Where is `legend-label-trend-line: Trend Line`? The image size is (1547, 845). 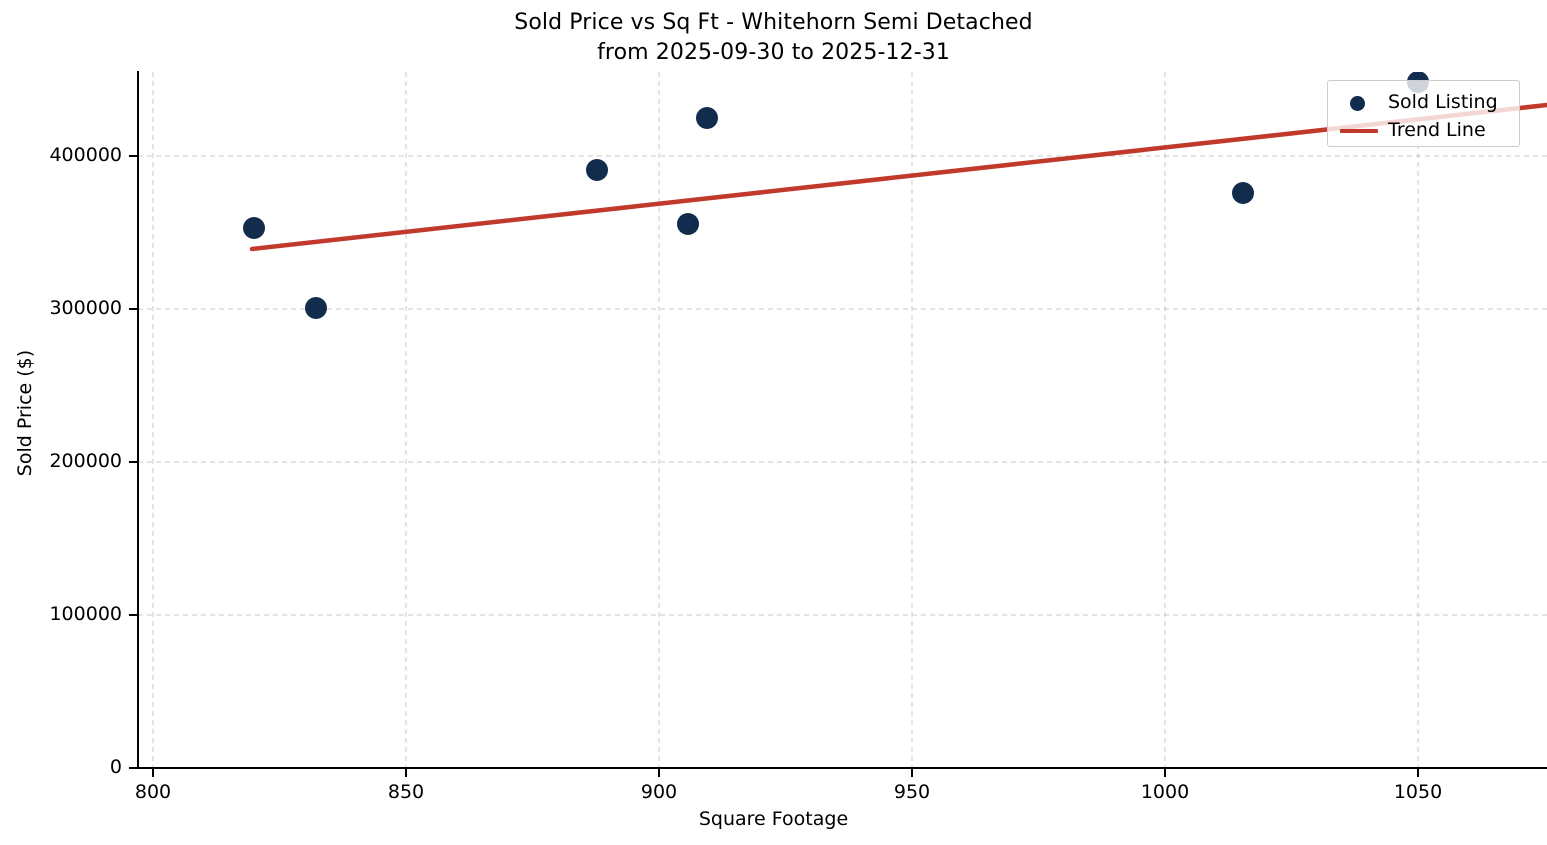
legend-label-trend-line: Trend Line is located at coordinates (1437, 130).